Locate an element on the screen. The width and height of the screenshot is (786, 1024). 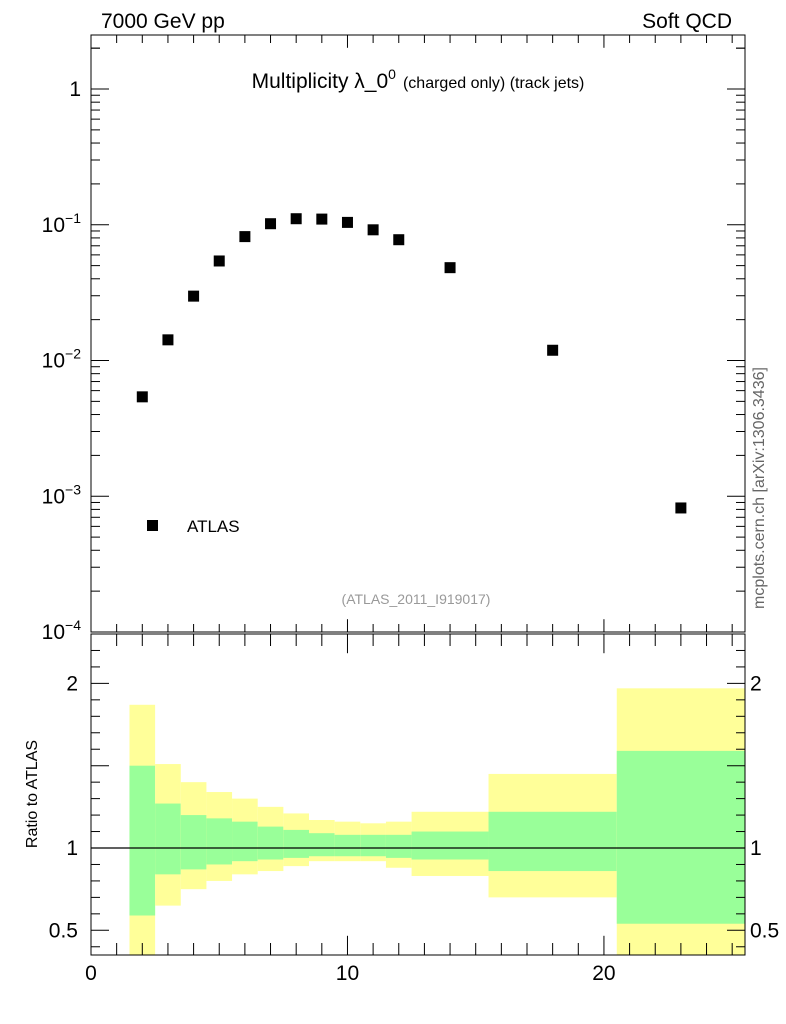
ratio-y-tick-label-left: 0.5 is located at coordinates (63, 930).